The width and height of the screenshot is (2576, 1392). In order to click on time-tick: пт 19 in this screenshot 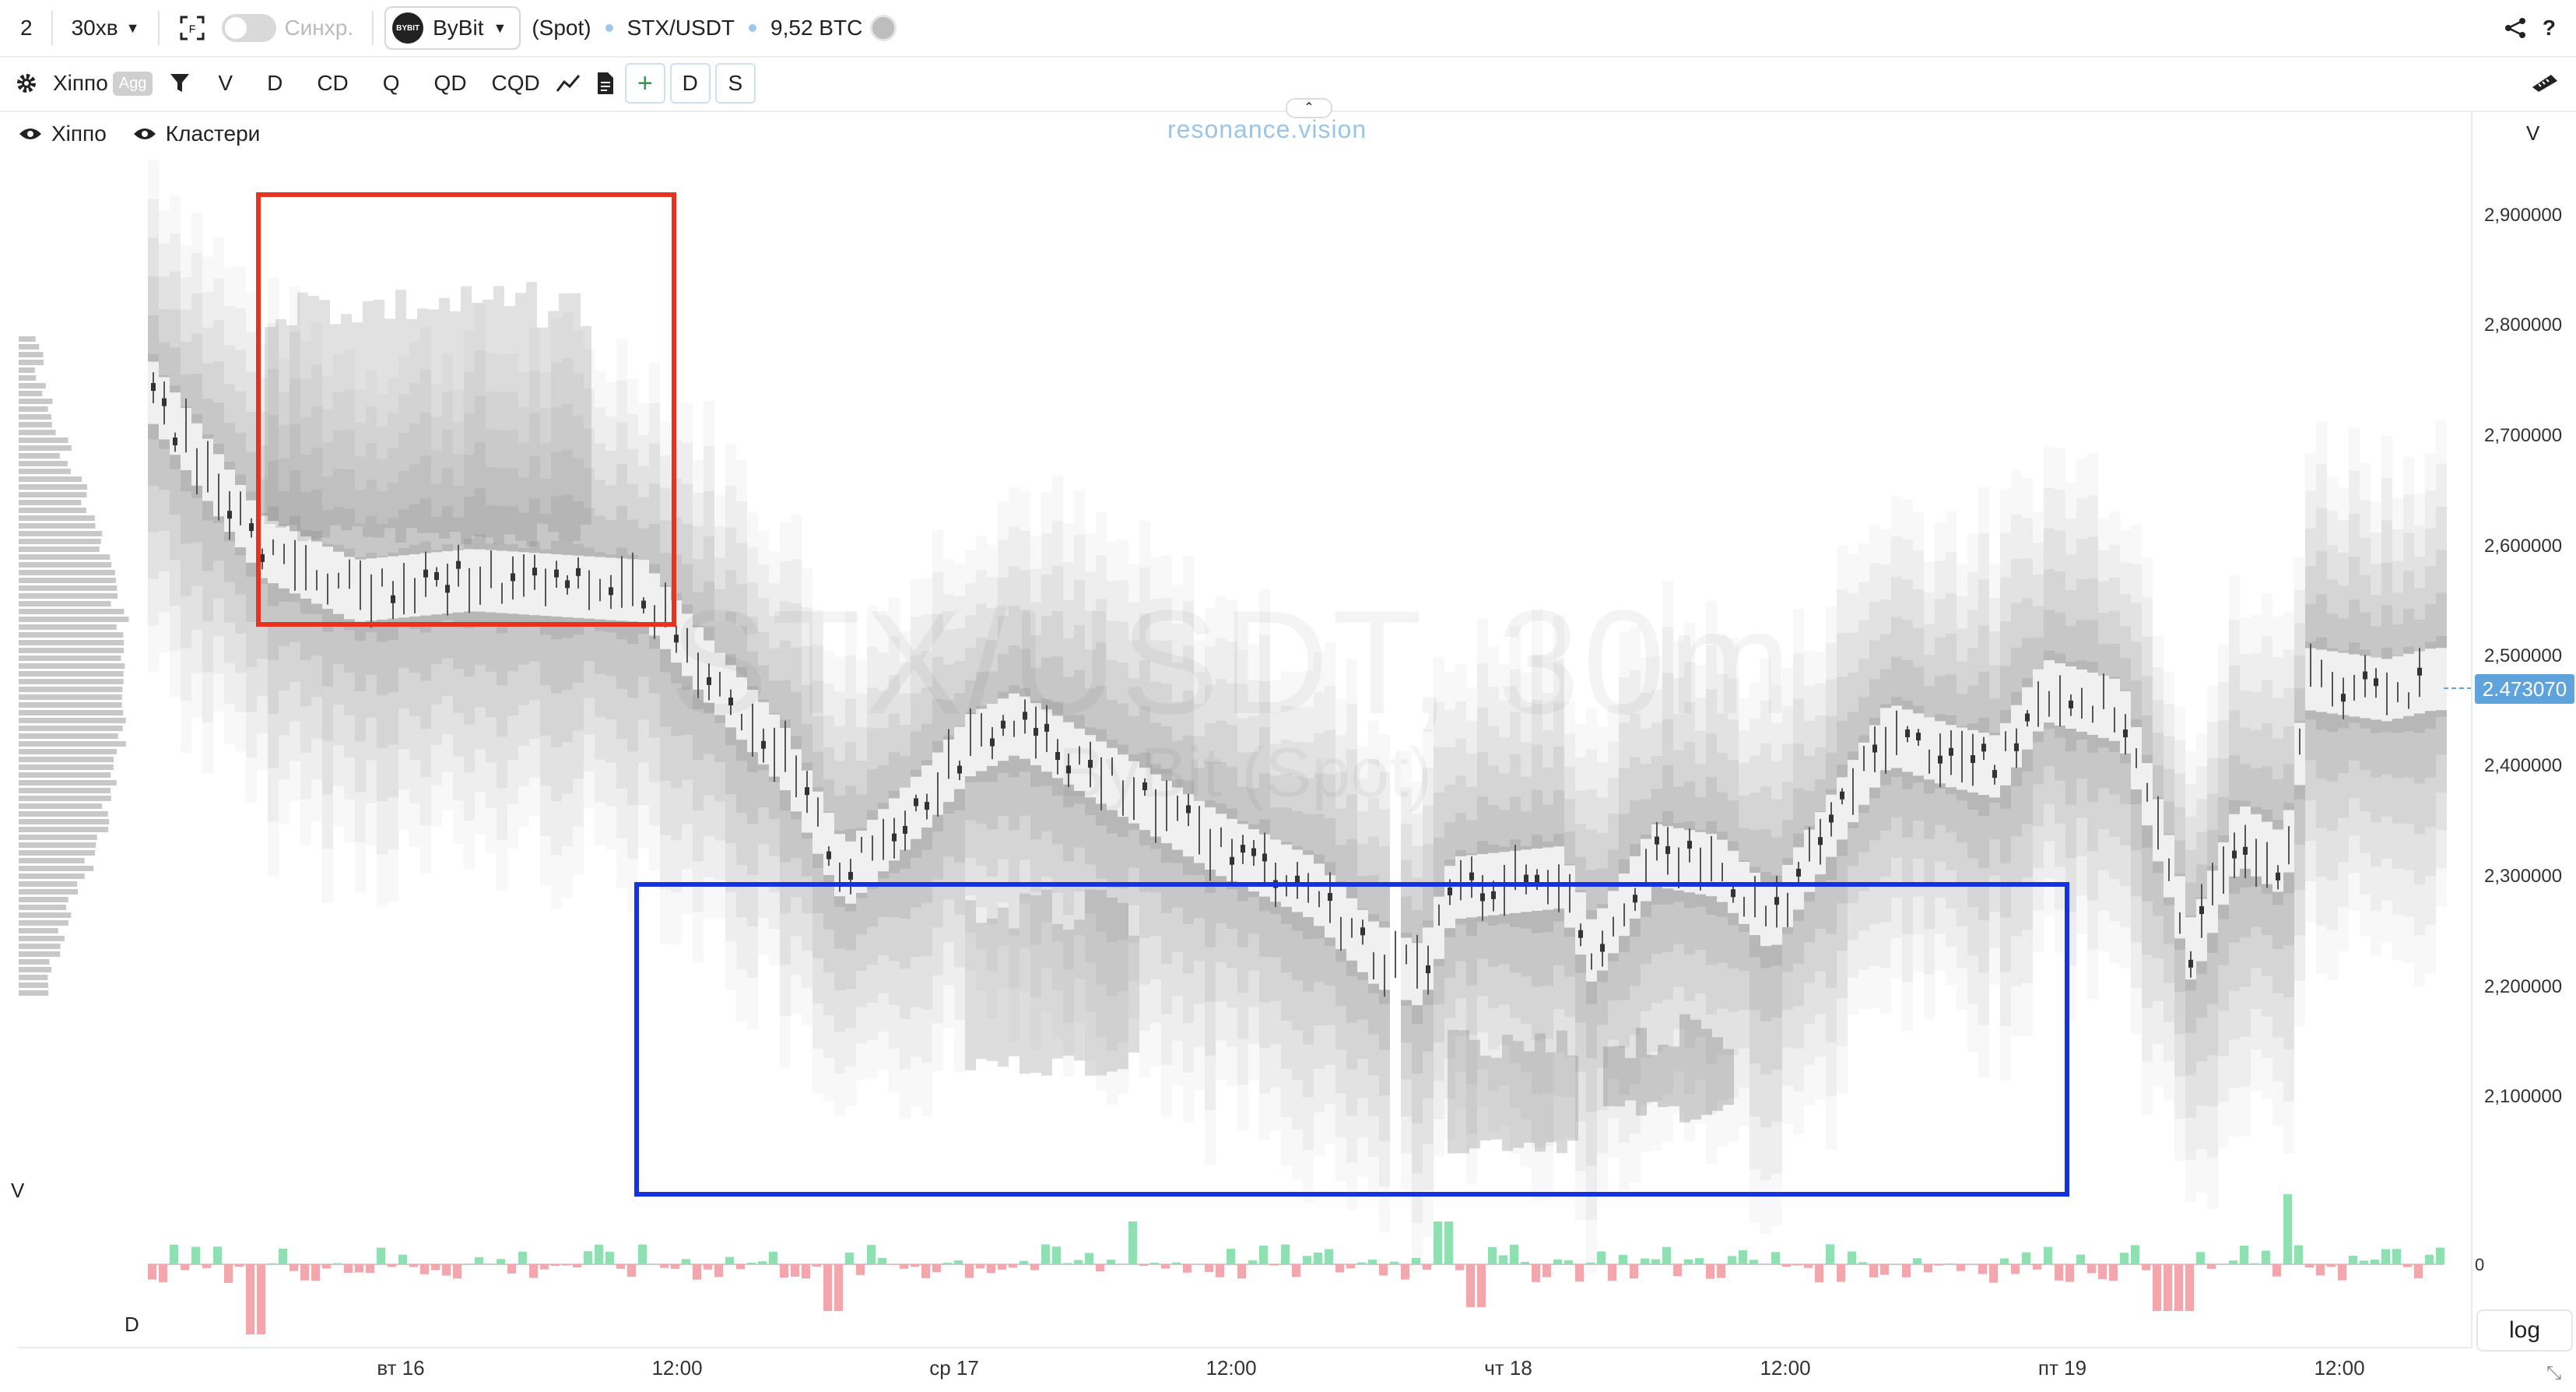, I will do `click(2062, 1368)`.